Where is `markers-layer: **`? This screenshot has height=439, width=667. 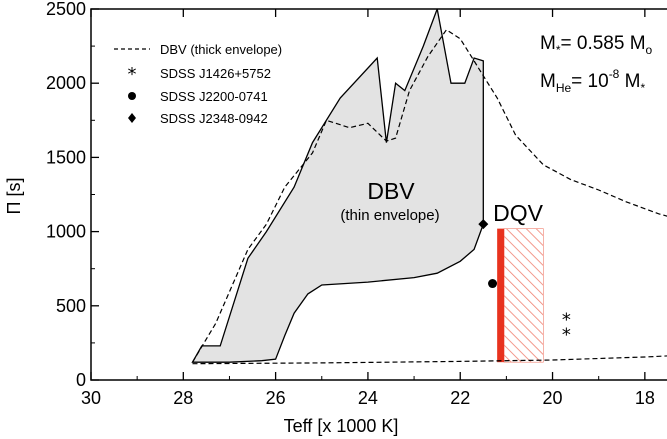
markers-layer: ** is located at coordinates (524, 282).